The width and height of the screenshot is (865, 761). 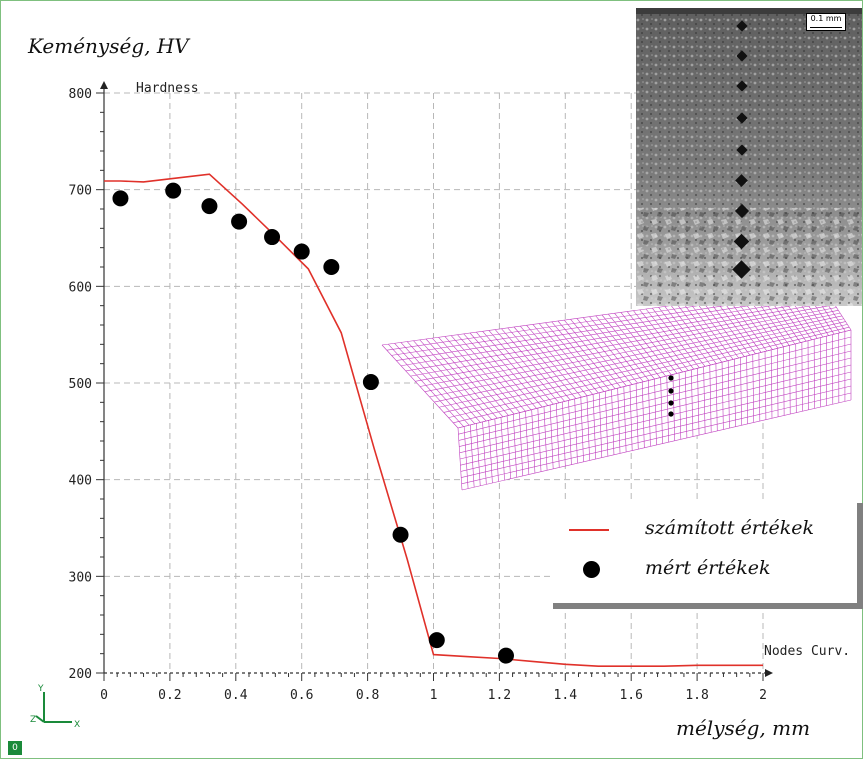 I want to click on mesh-front-surface, so click(x=654, y=410).